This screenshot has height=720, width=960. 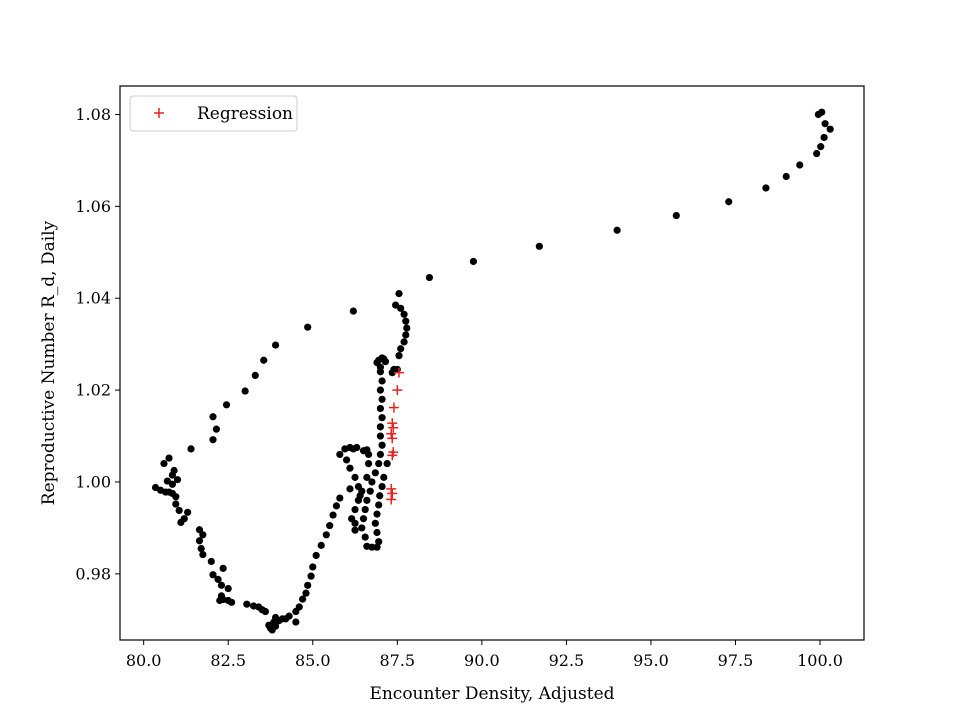 What do you see at coordinates (228, 660) in the screenshot?
I see `x-tick-label: 82.5` at bounding box center [228, 660].